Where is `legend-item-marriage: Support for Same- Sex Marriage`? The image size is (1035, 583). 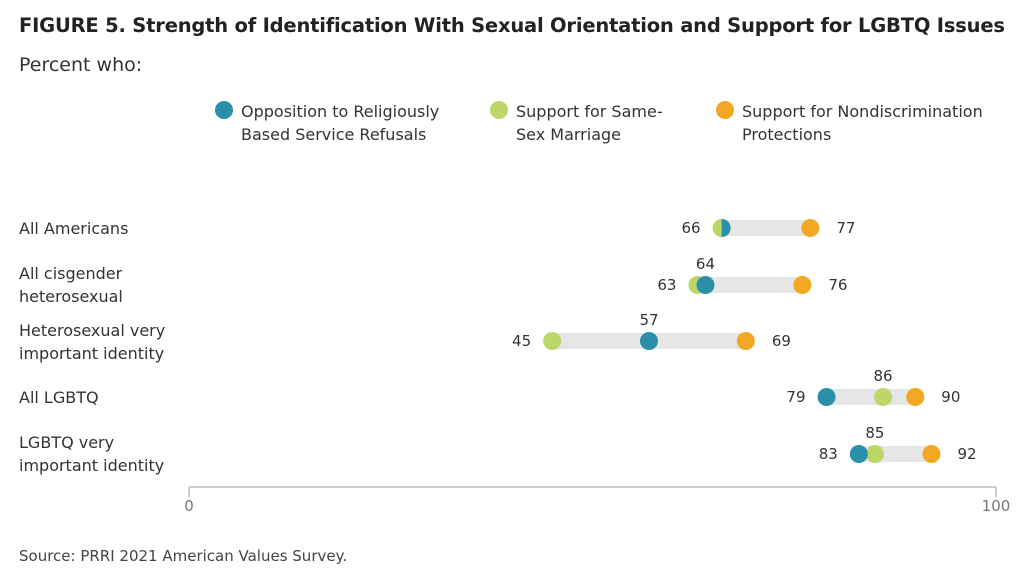
legend-item-marriage: Support for Same- Sex Marriage is located at coordinates (598, 123).